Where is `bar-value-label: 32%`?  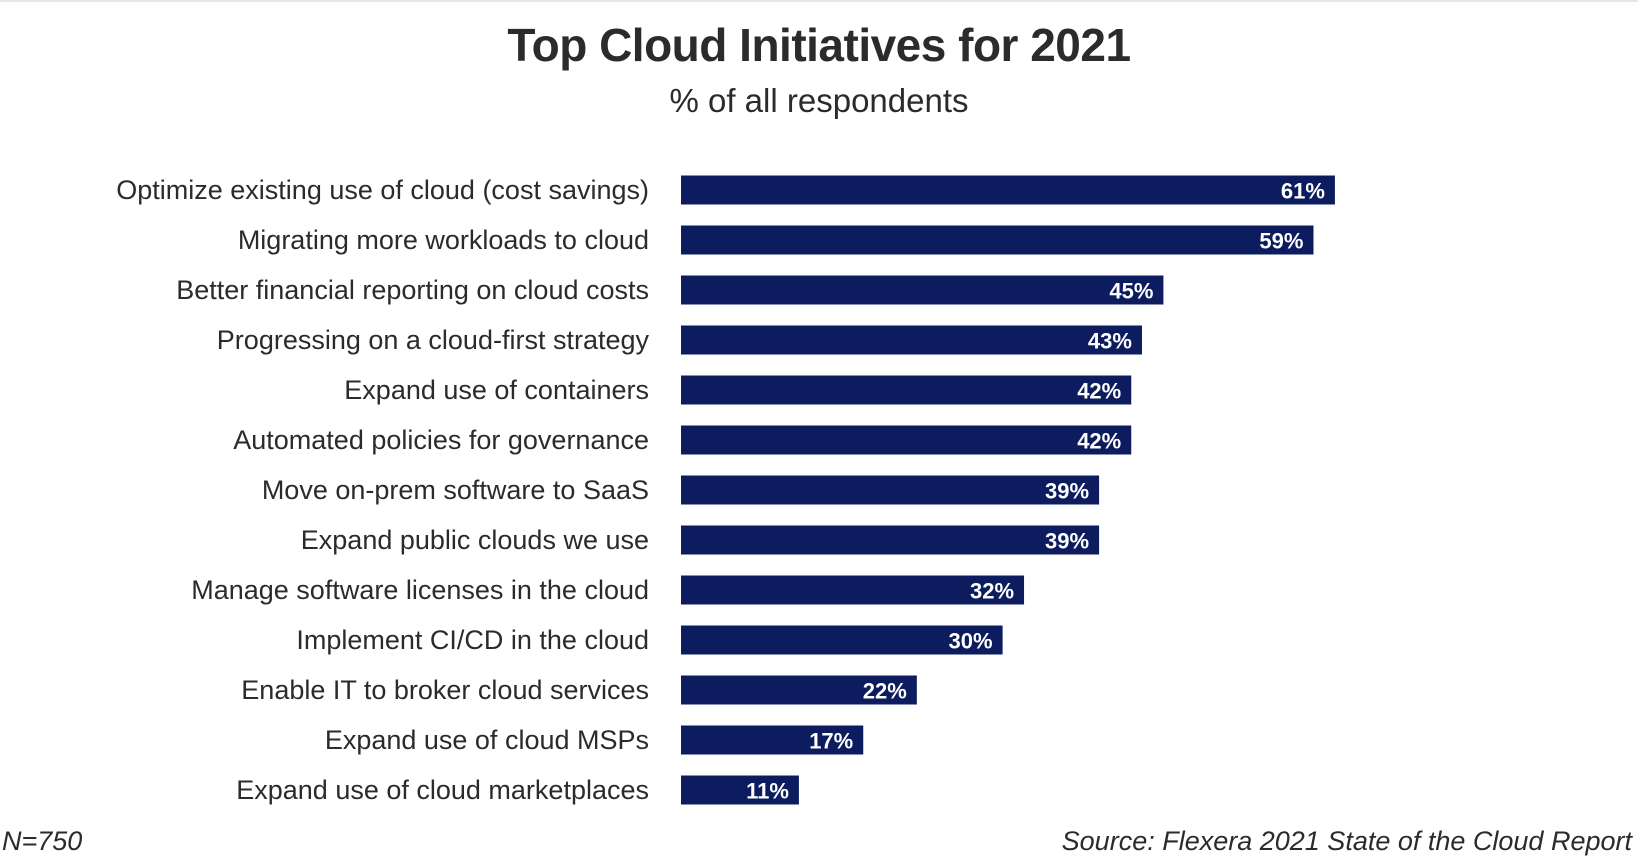 bar-value-label: 32% is located at coordinates (992, 591).